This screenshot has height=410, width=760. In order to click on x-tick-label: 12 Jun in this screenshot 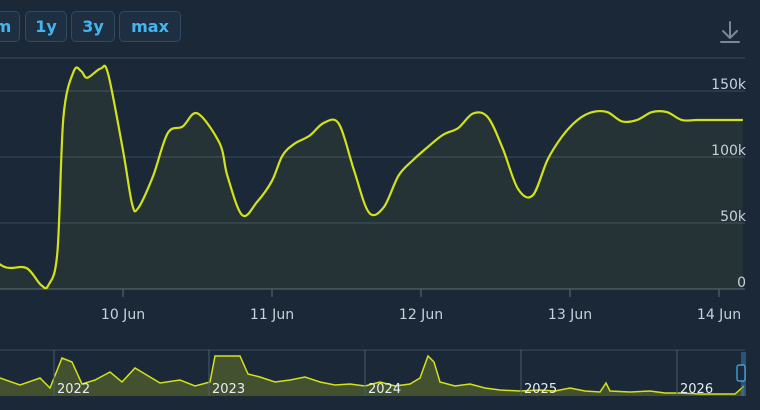, I will do `click(421, 315)`.